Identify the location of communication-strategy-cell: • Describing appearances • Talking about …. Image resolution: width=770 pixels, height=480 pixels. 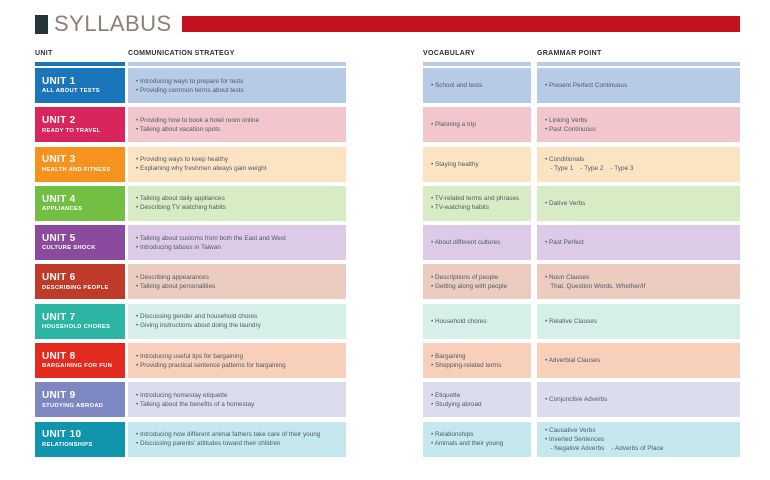
(237, 282).